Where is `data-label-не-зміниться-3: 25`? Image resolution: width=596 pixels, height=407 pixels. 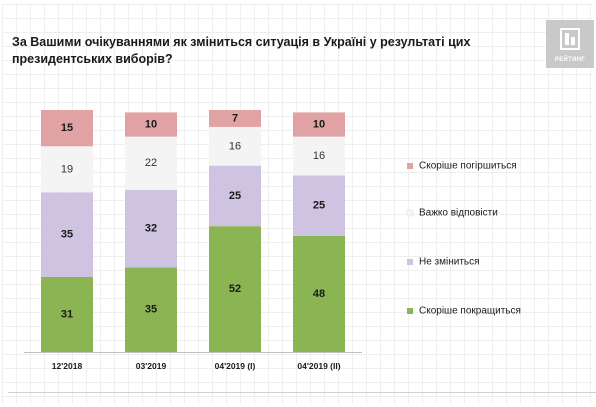
data-label-не-зміниться-3: 25 is located at coordinates (319, 206).